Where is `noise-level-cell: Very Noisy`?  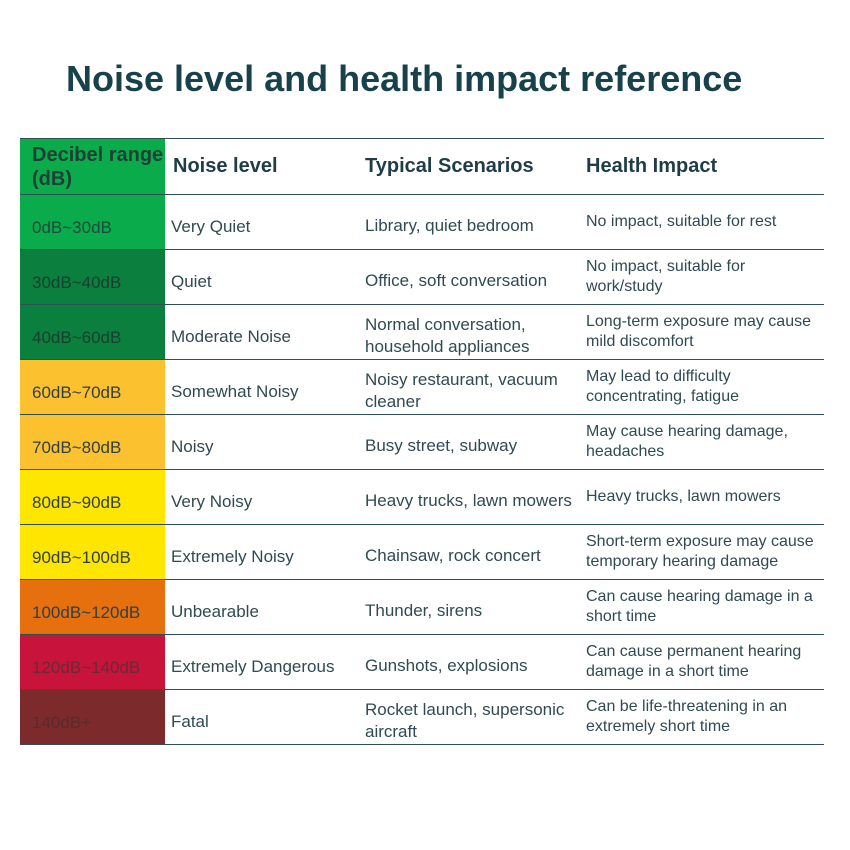
noise-level-cell: Very Noisy is located at coordinates (261, 497).